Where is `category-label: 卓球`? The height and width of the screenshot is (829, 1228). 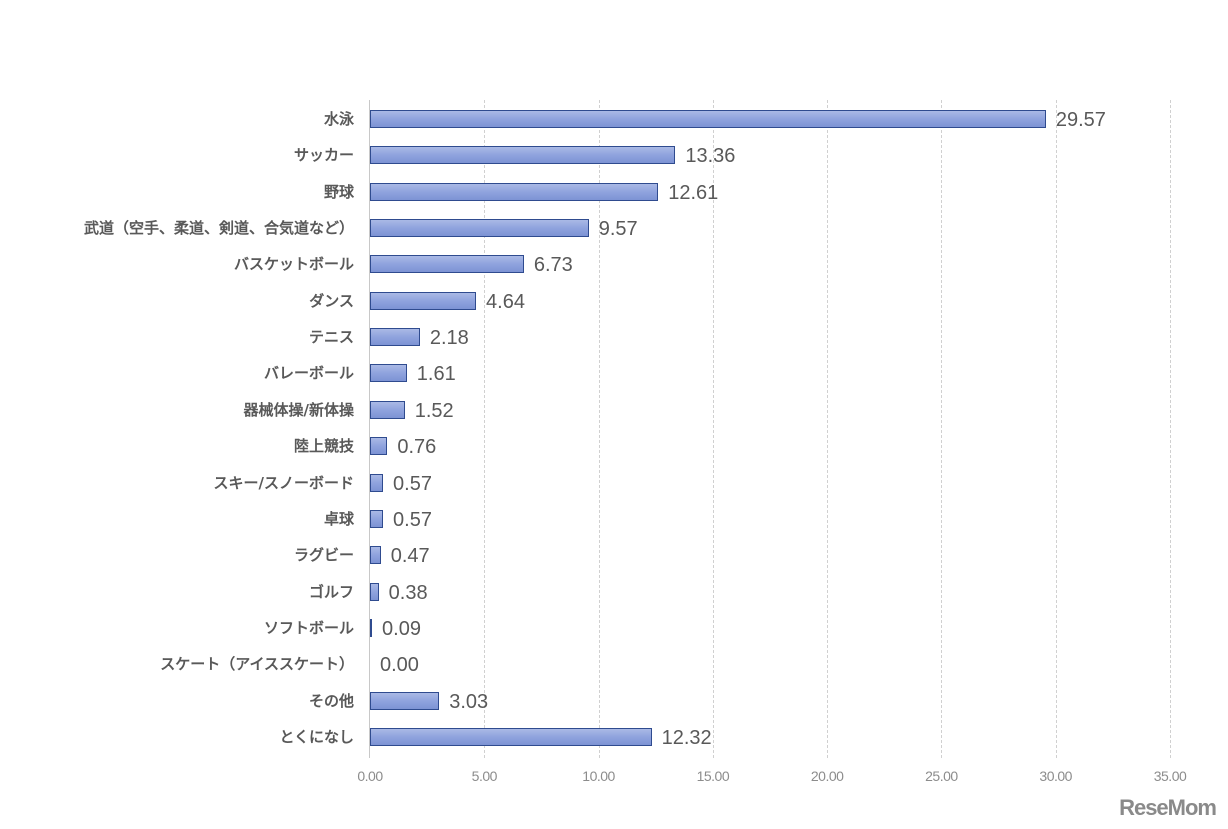 category-label: 卓球 is located at coordinates (338, 518).